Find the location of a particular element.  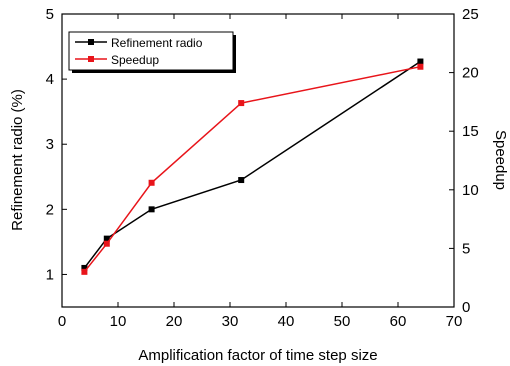

legend-marker-speedup is located at coordinates (91, 59).